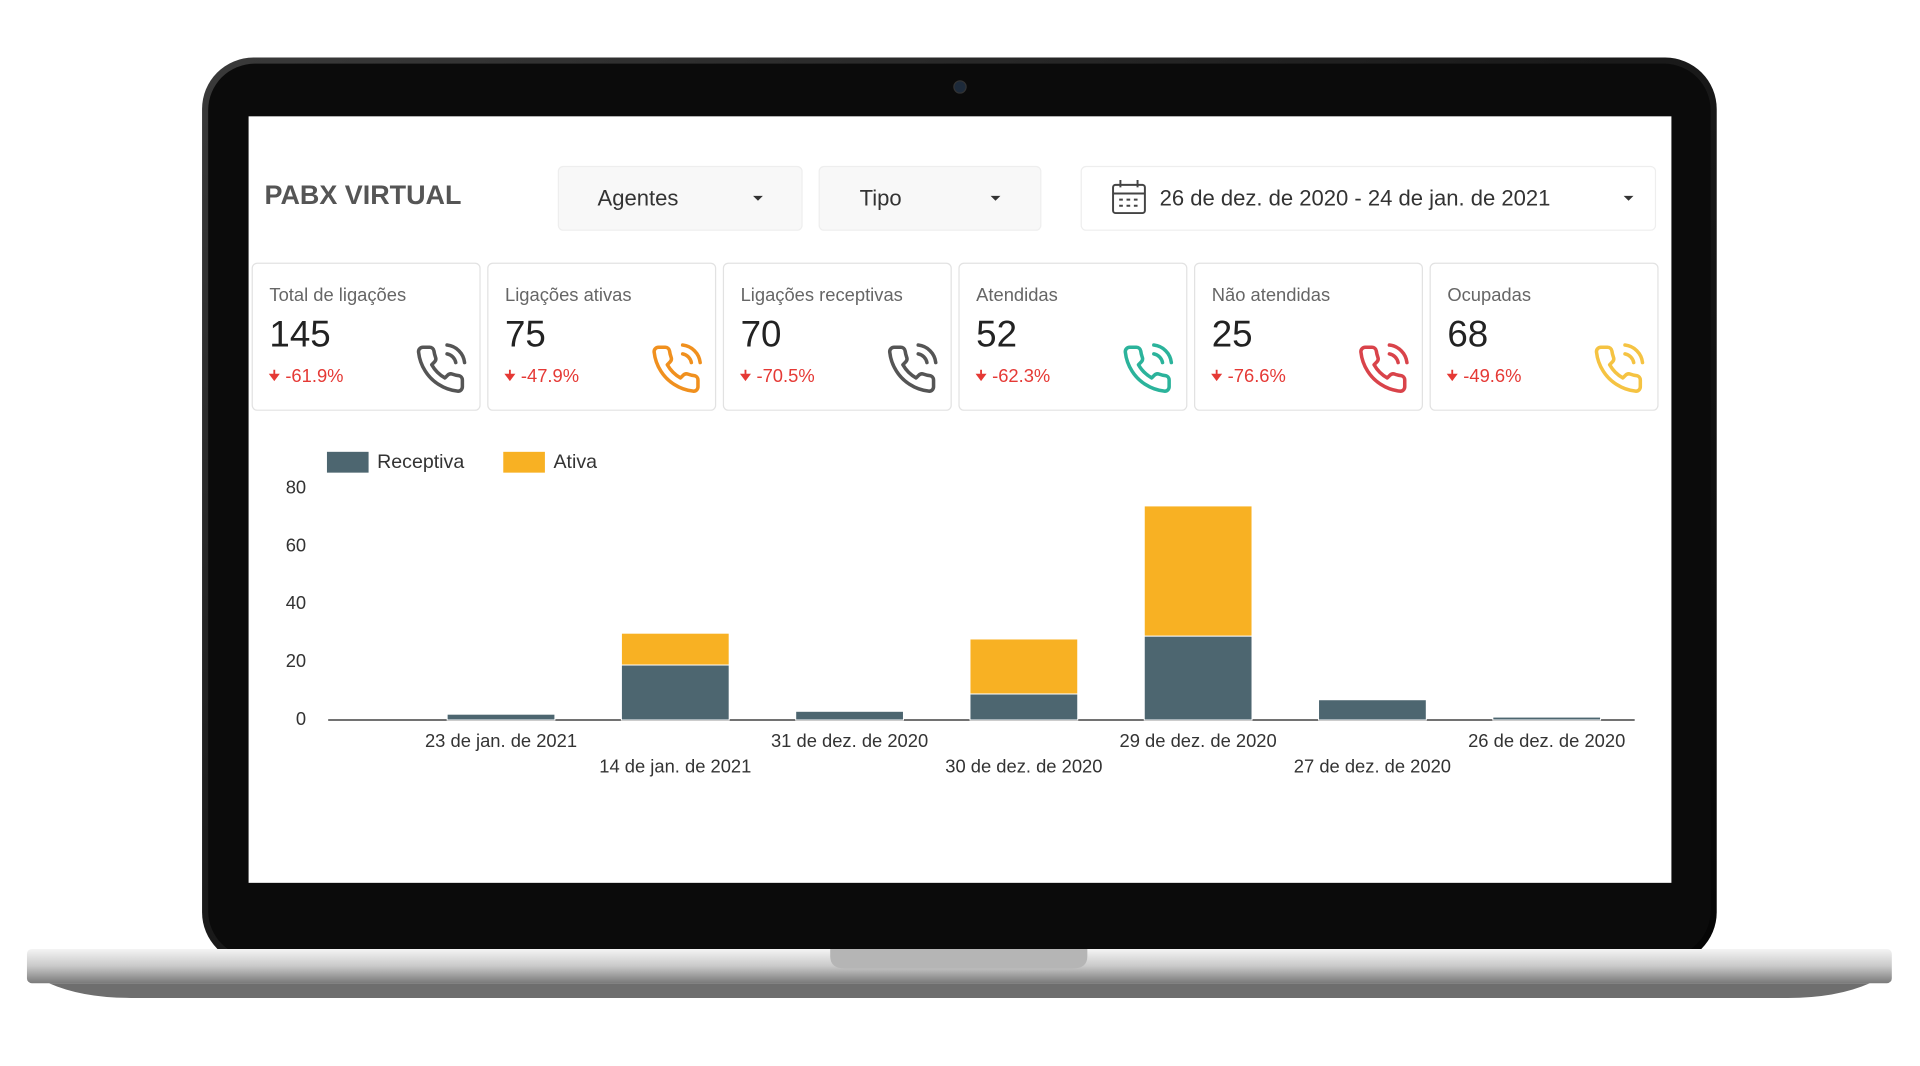 The width and height of the screenshot is (1920, 1066). I want to click on y-tick-label: 0, so click(301, 718).